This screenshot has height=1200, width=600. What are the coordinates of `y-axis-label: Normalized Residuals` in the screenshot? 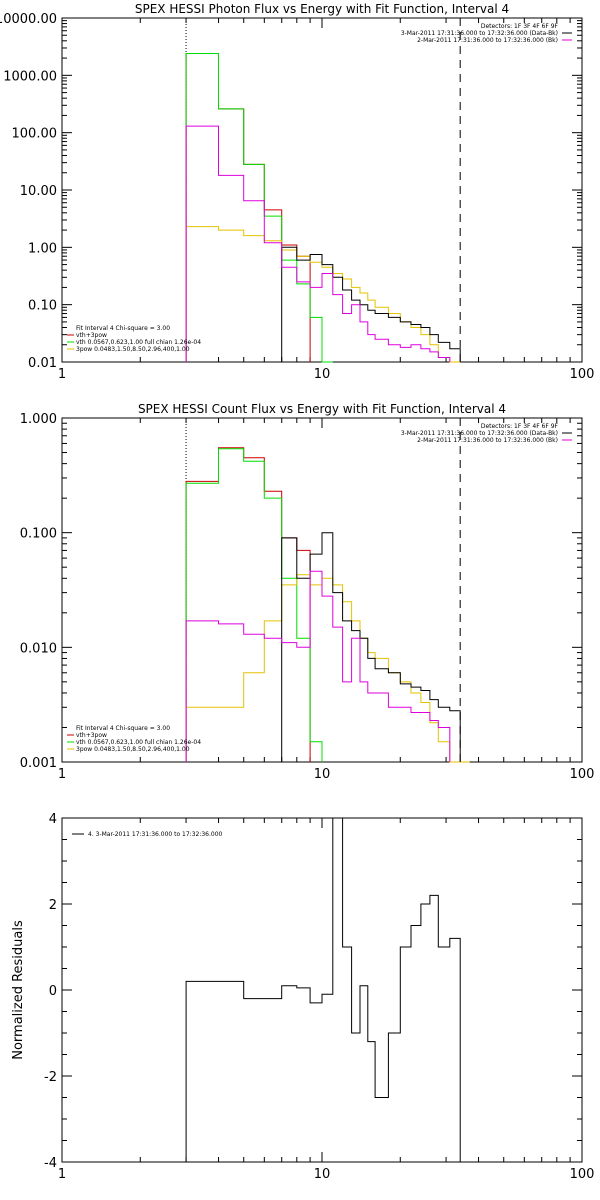 It's located at (18, 990).